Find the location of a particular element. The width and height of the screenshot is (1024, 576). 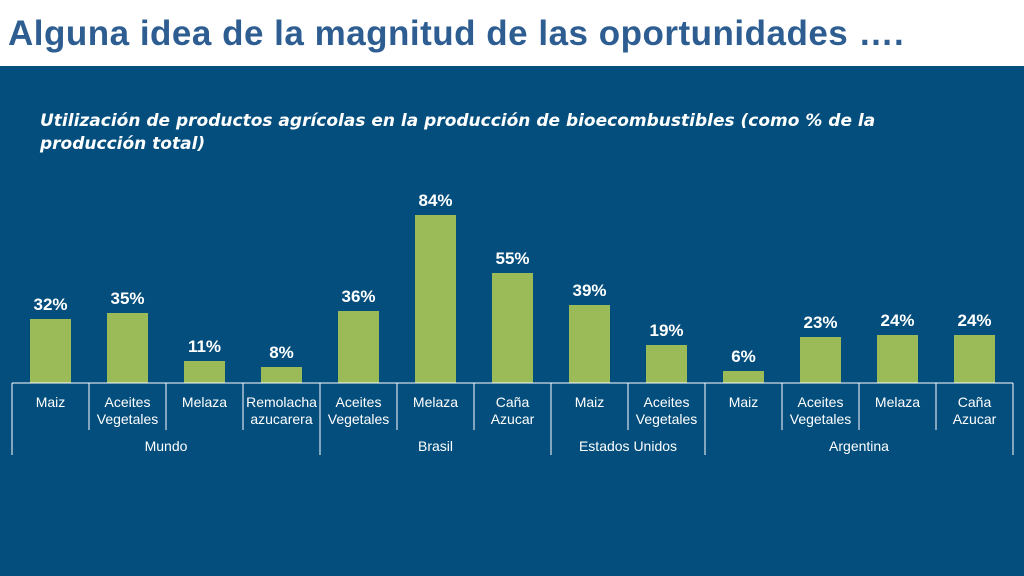

data-label: 39% is located at coordinates (589, 290).